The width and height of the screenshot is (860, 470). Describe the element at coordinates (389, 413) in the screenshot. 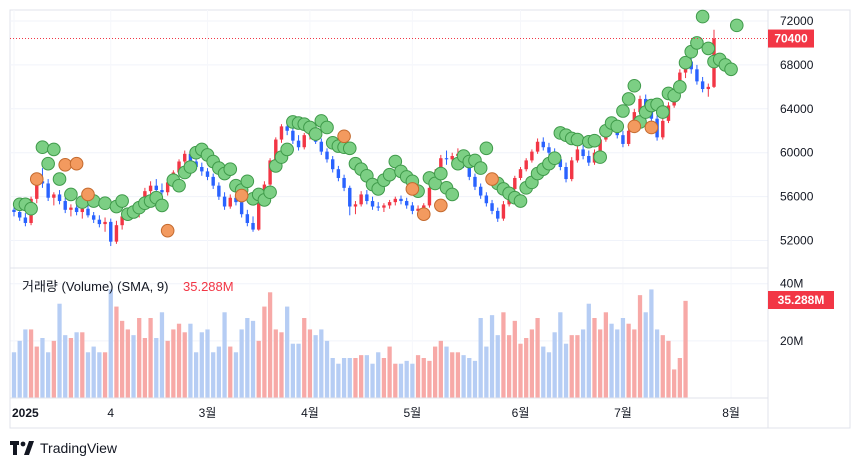

I see `time-axis: 2025 4 3월 4월 5월 6월 7월 8월` at that location.